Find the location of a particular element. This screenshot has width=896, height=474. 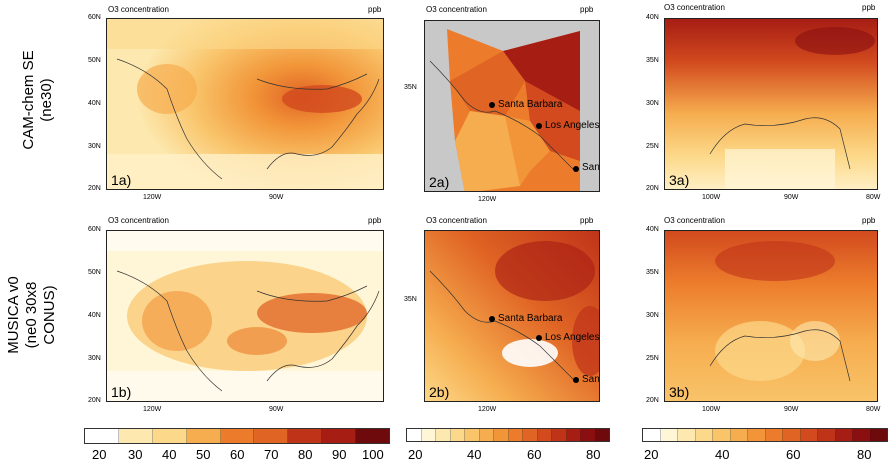

panel-label-3b: 3b) is located at coordinates (679, 392).